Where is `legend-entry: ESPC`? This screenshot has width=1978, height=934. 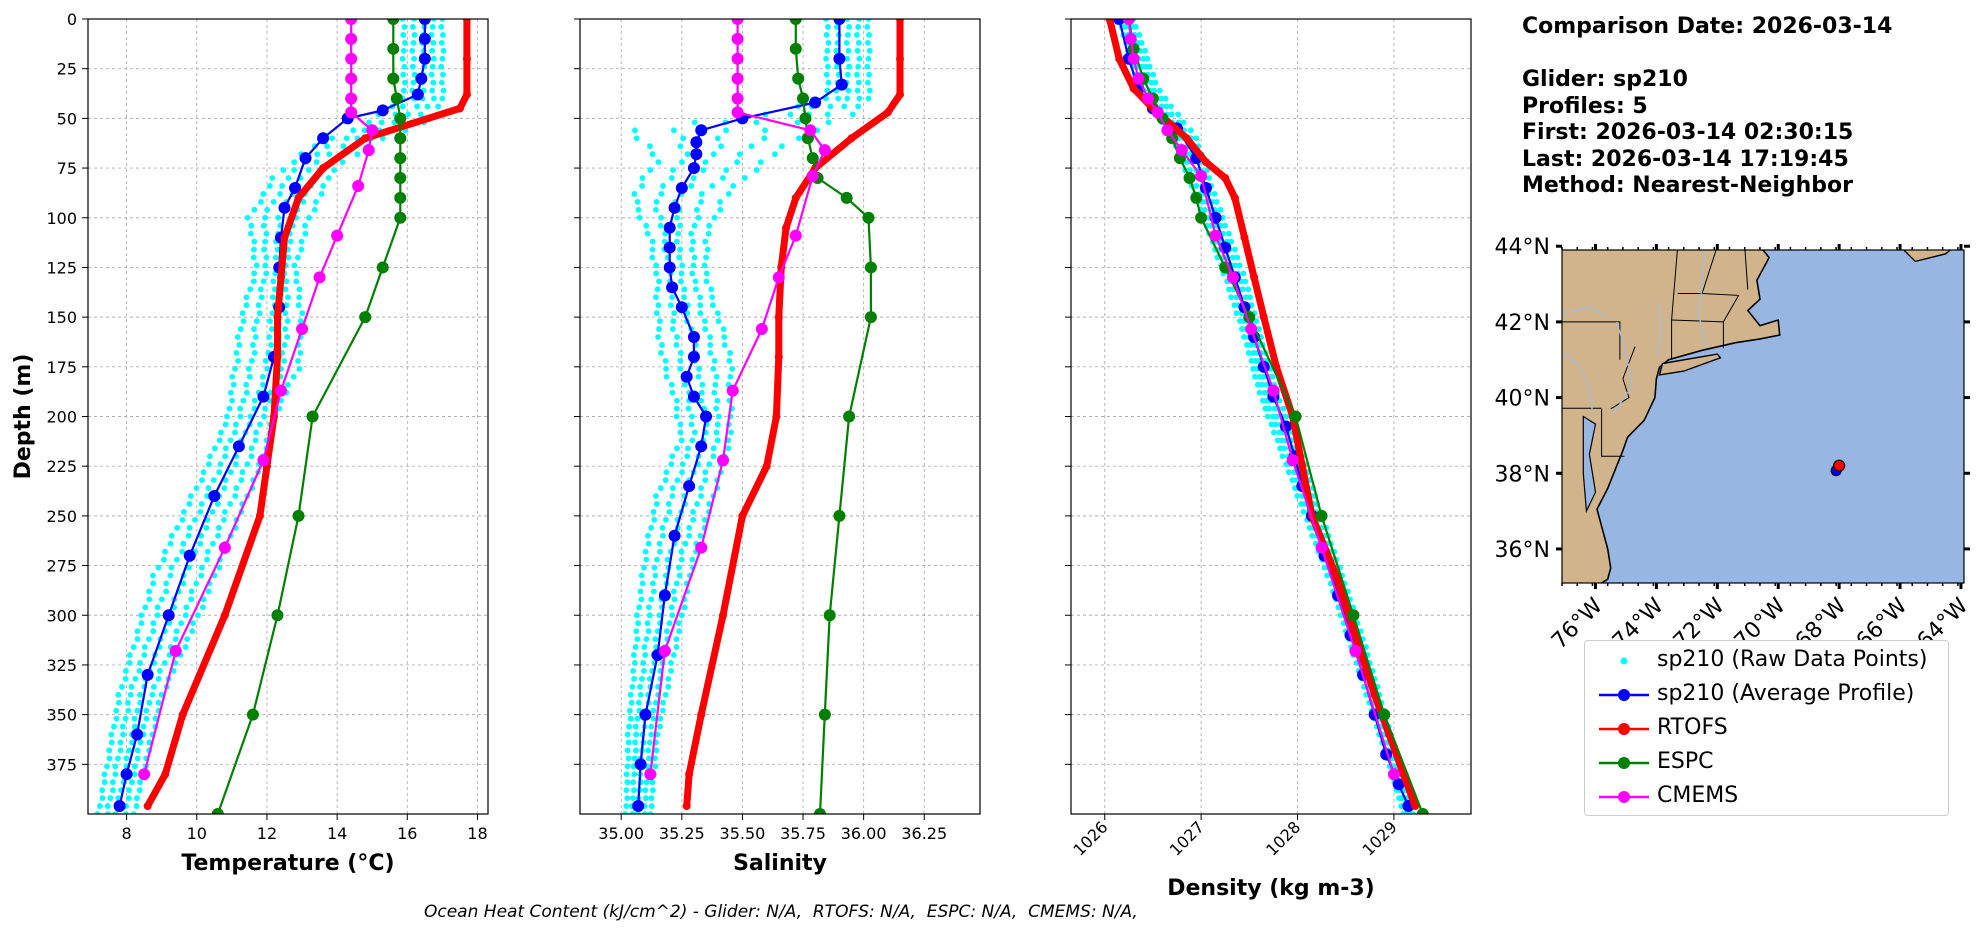 legend-entry: ESPC is located at coordinates (1766, 762).